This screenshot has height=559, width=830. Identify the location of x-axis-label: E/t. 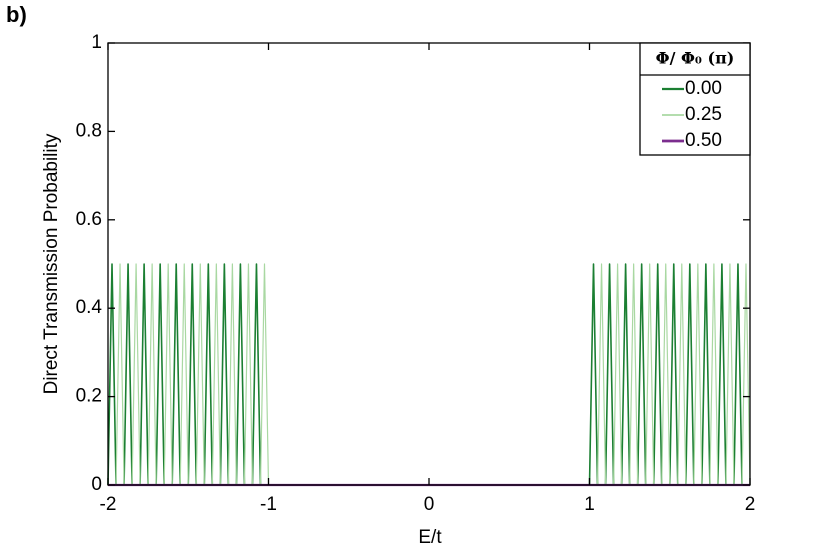
(430, 537).